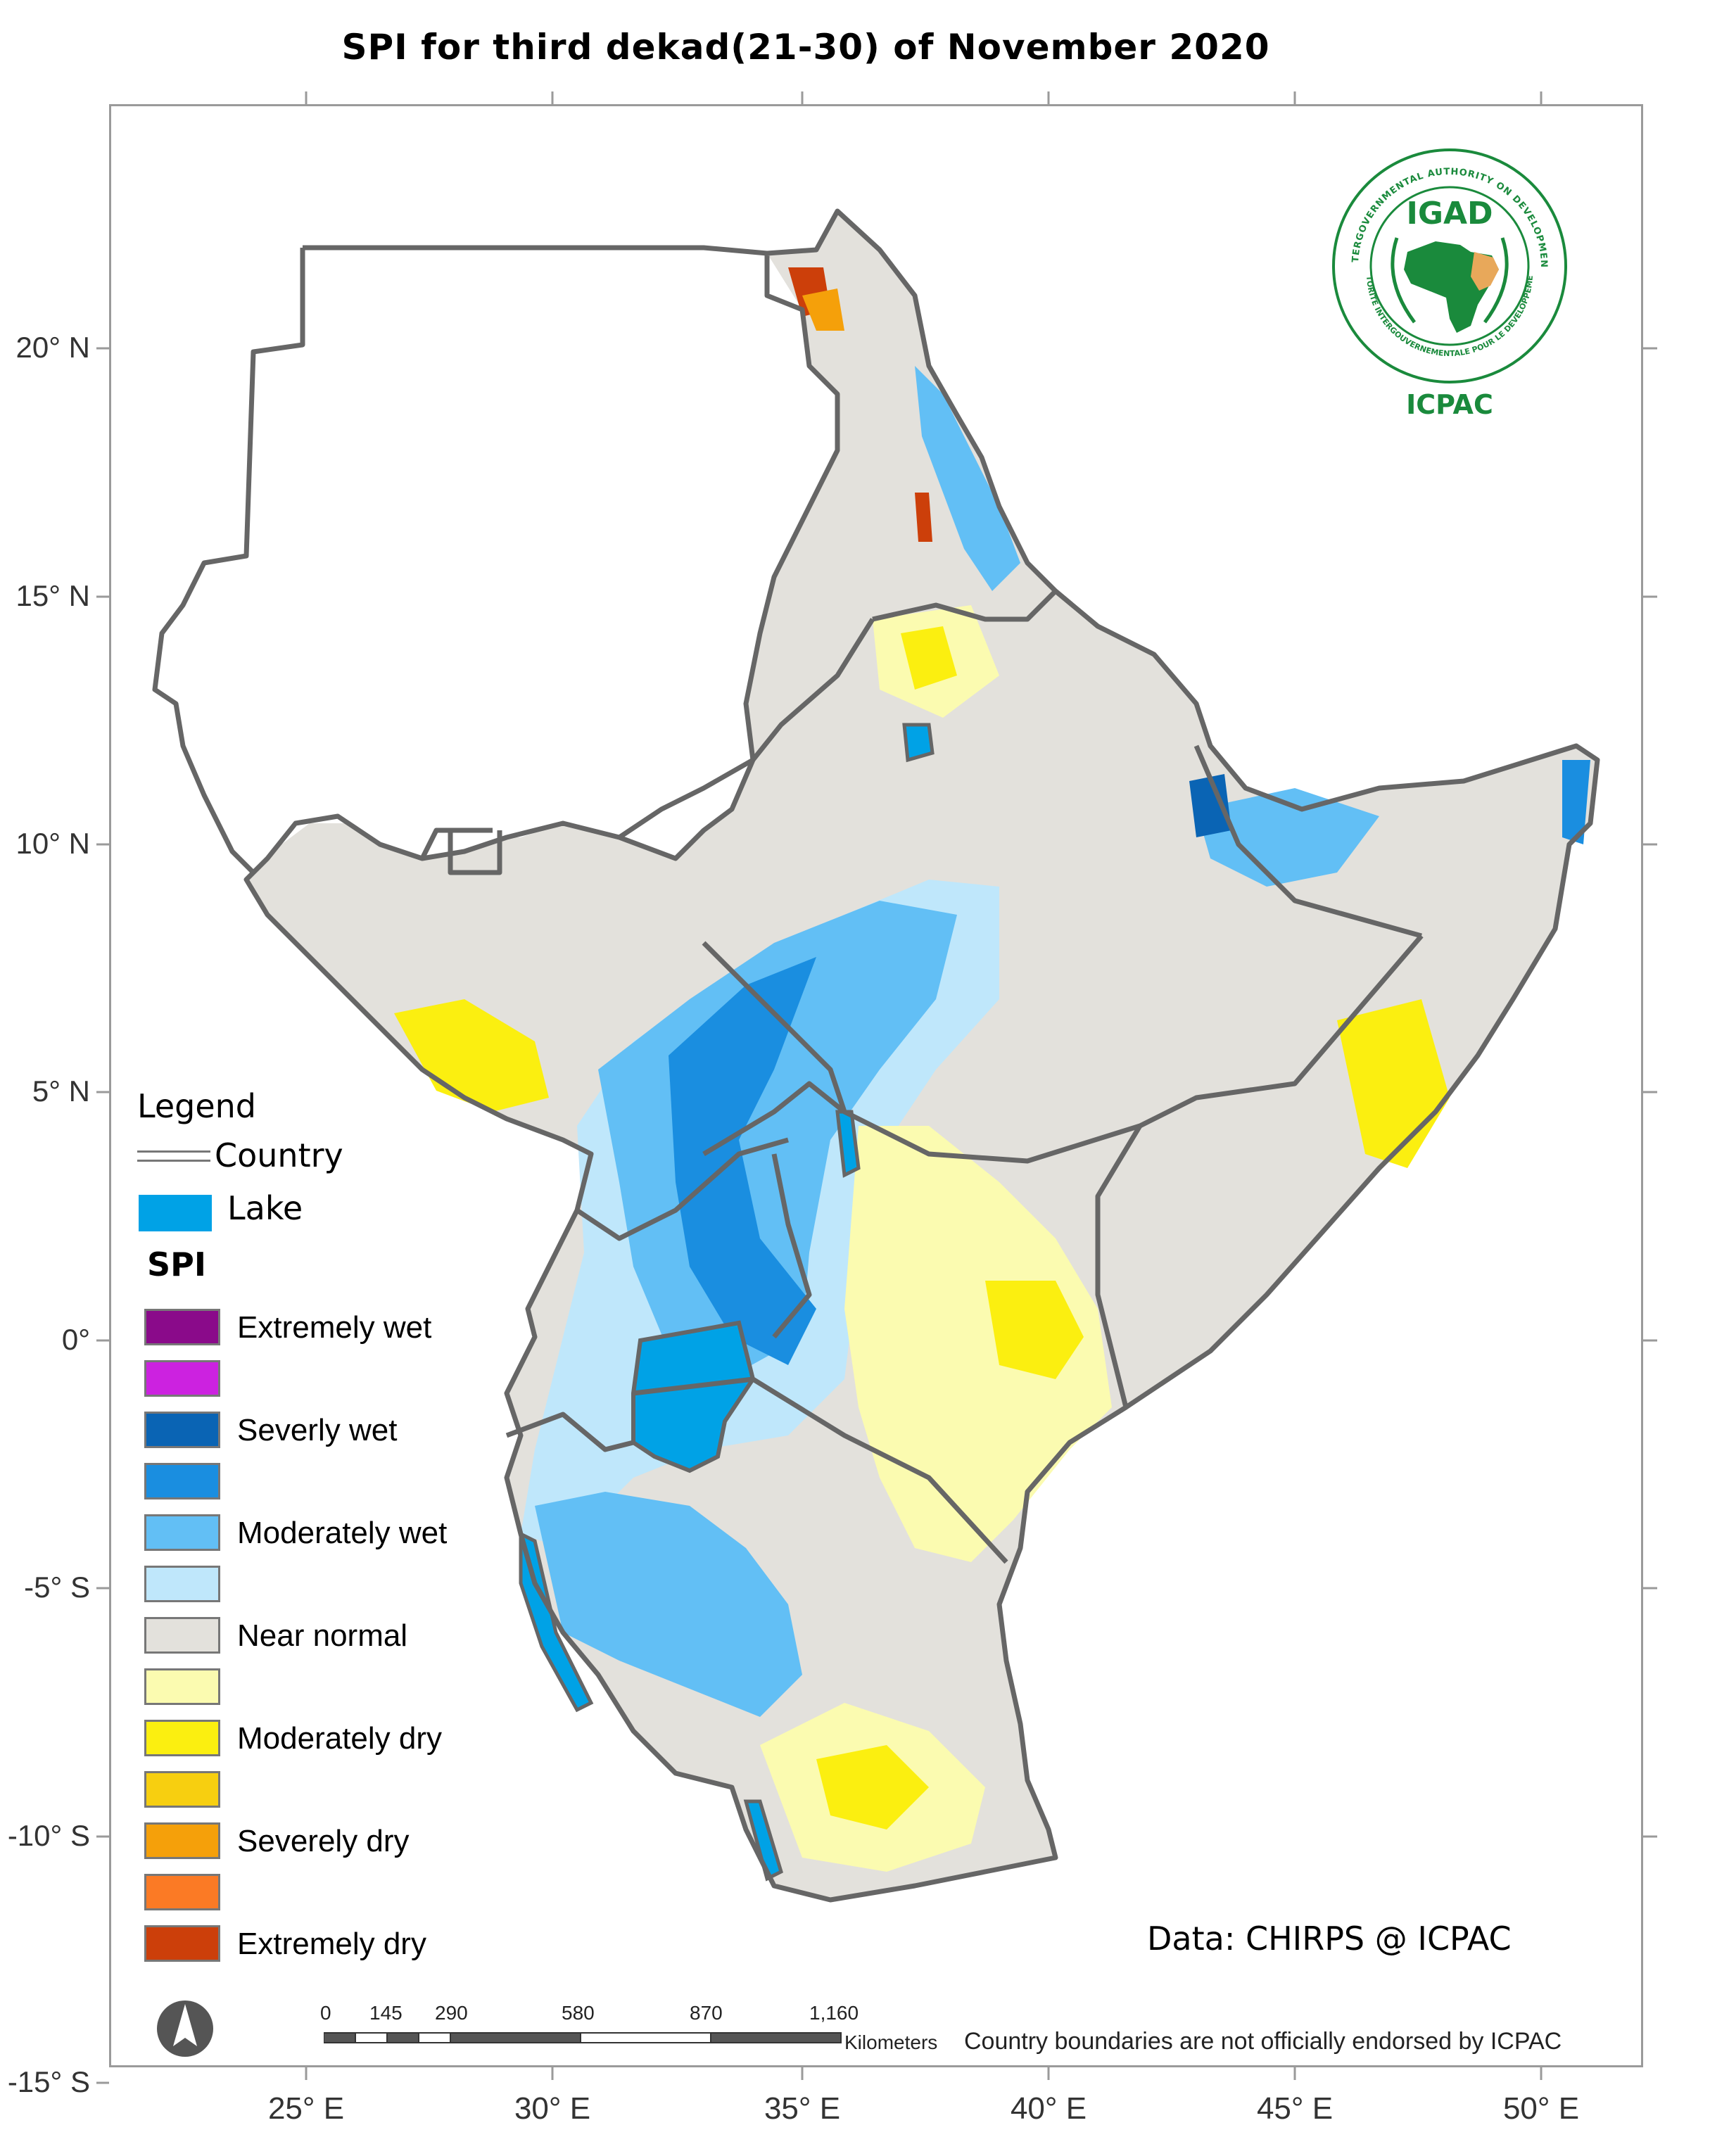 Image resolution: width=1729 pixels, height=2156 pixels. Describe the element at coordinates (496, 560) in the screenshot. I see `sudan-nodata` at that location.